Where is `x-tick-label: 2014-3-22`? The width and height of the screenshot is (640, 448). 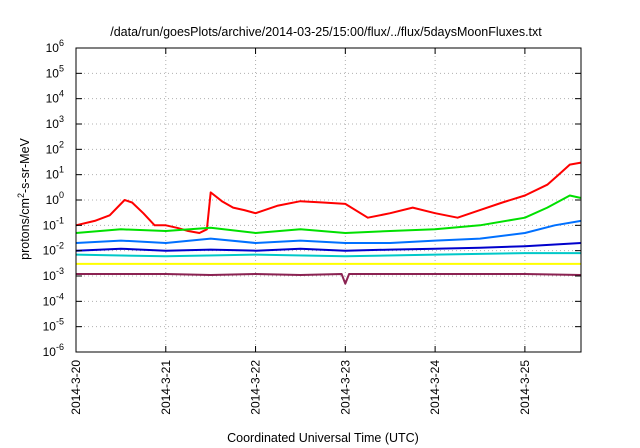 x-tick-label: 2014-3-22 is located at coordinates (256, 387).